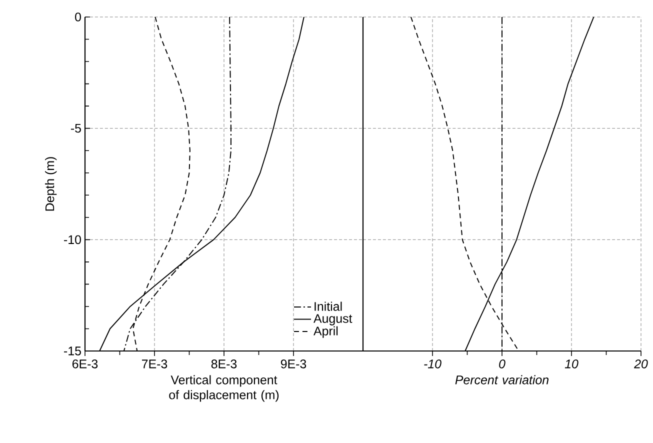 Image resolution: width=653 pixels, height=443 pixels. What do you see at coordinates (155, 364) in the screenshot?
I see `x-tick-label: 7E-3` at bounding box center [155, 364].